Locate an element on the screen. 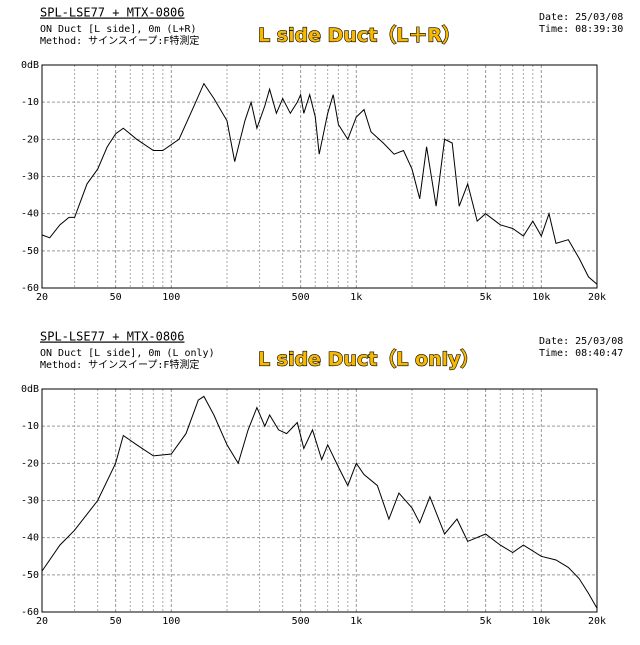  time: Time: 08:40:47 is located at coordinates (581, 353).